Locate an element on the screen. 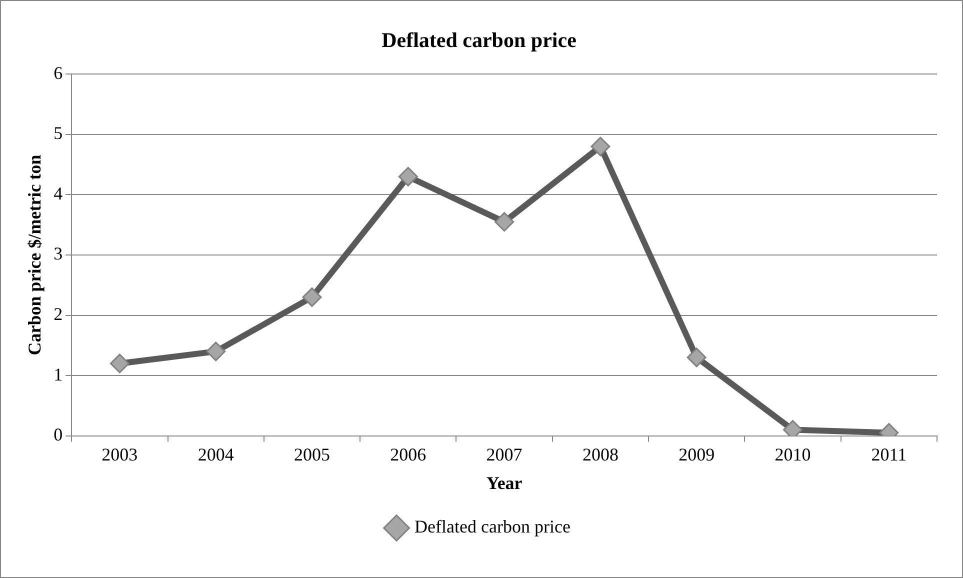 This screenshot has width=963, height=578. x-tick-label: 2011 is located at coordinates (889, 454).